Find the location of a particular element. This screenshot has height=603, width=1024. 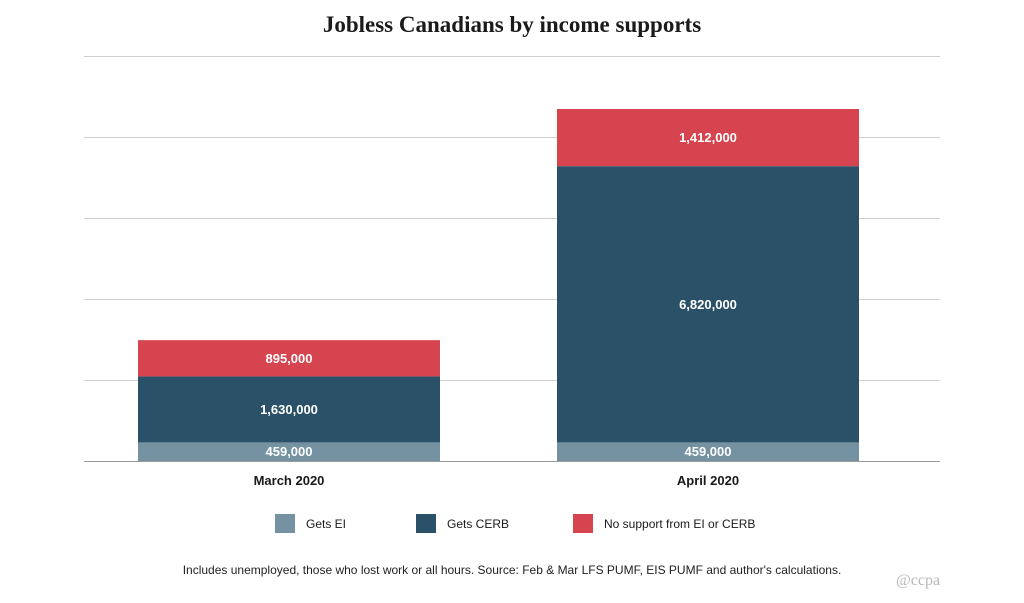

legend-label: Gets EI is located at coordinates (326, 524).